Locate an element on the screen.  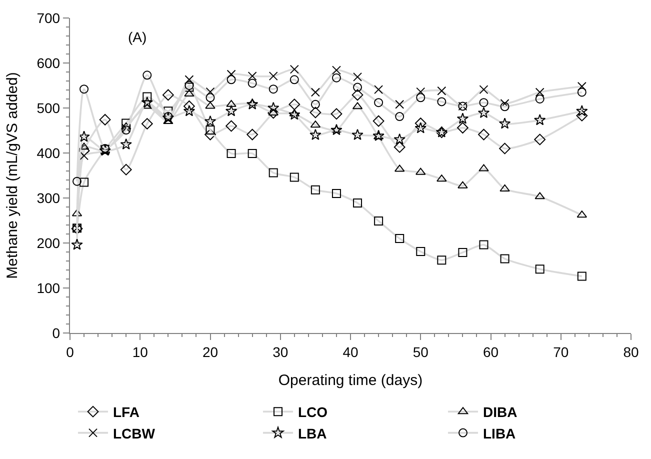
legend-label: LBA is located at coordinates (312, 433).